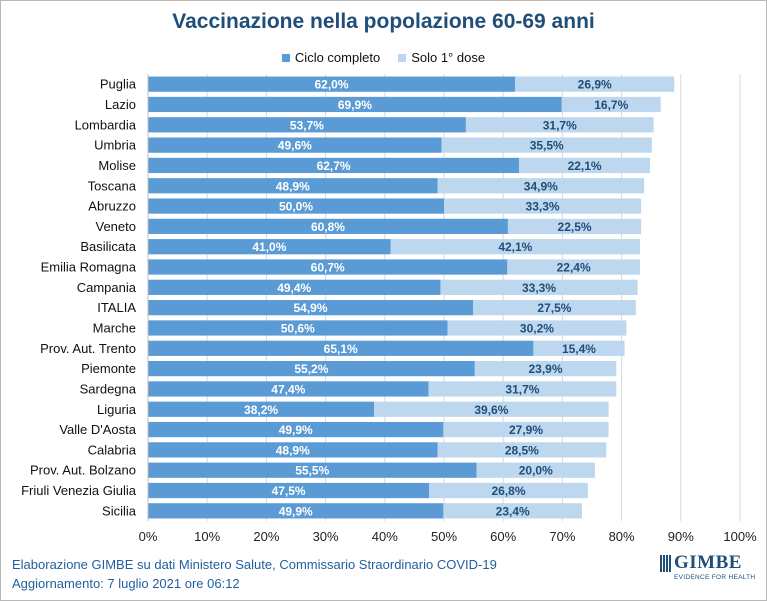 This screenshot has width=767, height=601. What do you see at coordinates (337, 57) in the screenshot?
I see `legend-label-ciclo-completo: Ciclo completo` at bounding box center [337, 57].